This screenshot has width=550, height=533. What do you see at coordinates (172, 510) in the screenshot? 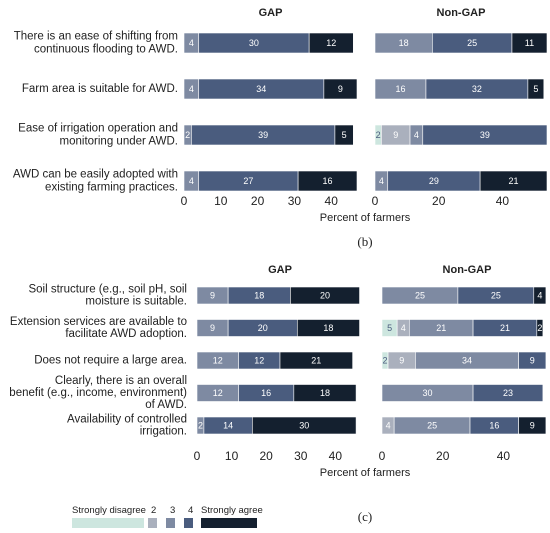
I see `legend-label: 3` at bounding box center [172, 510].